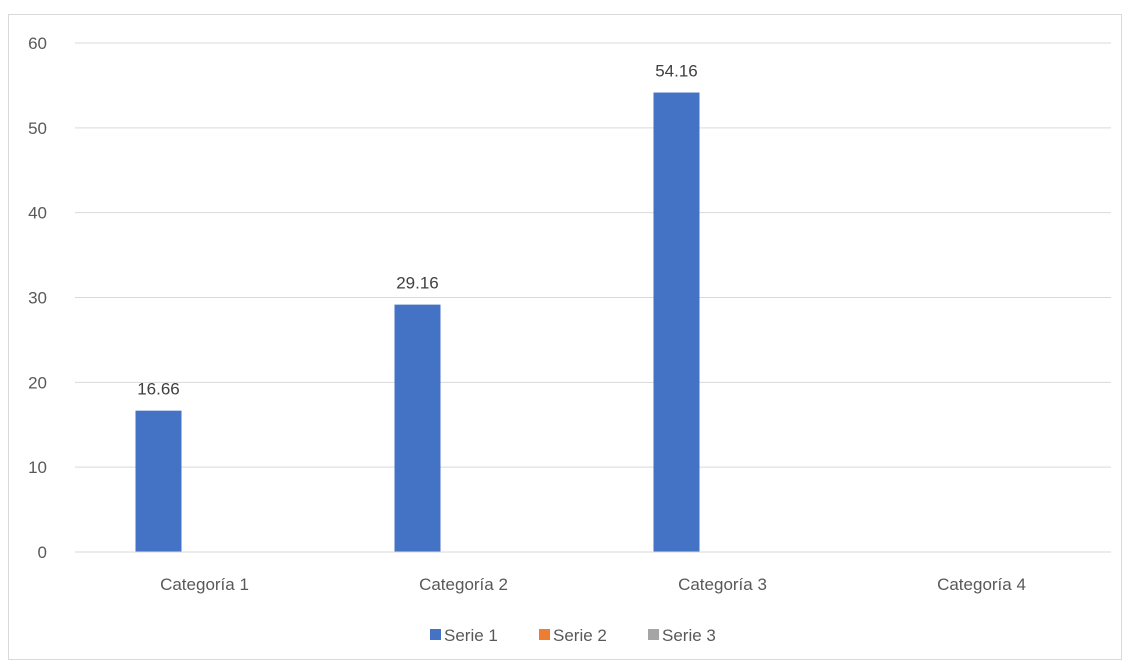 The width and height of the screenshot is (1129, 668). What do you see at coordinates (722, 584) in the screenshot?
I see `x-tick-categoria-3: Categoría 3` at bounding box center [722, 584].